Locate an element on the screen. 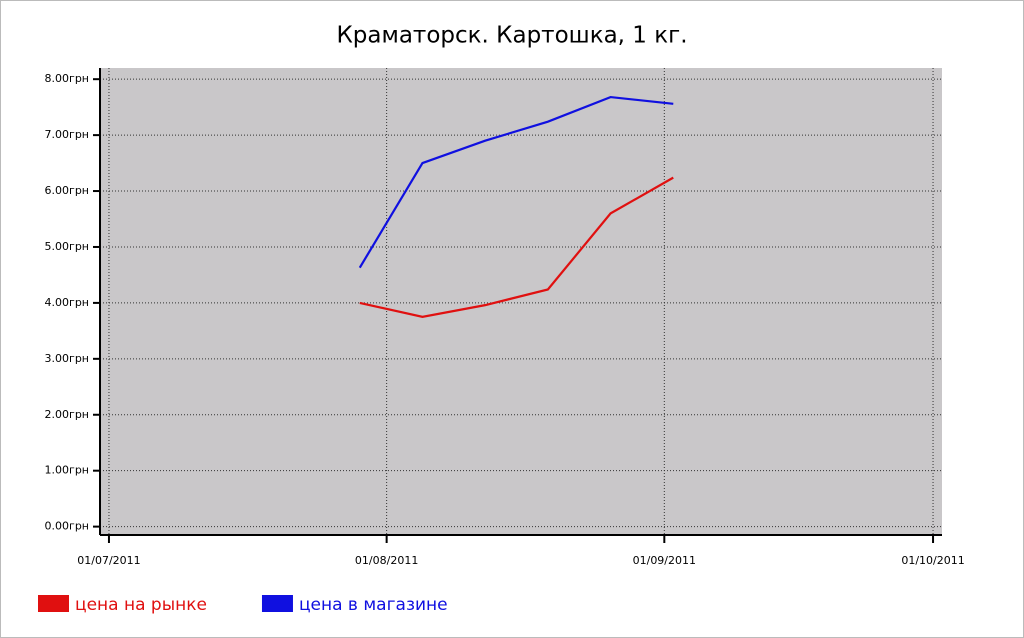 The height and width of the screenshot is (638, 1024). legend-label: цена на рынке is located at coordinates (141, 605).